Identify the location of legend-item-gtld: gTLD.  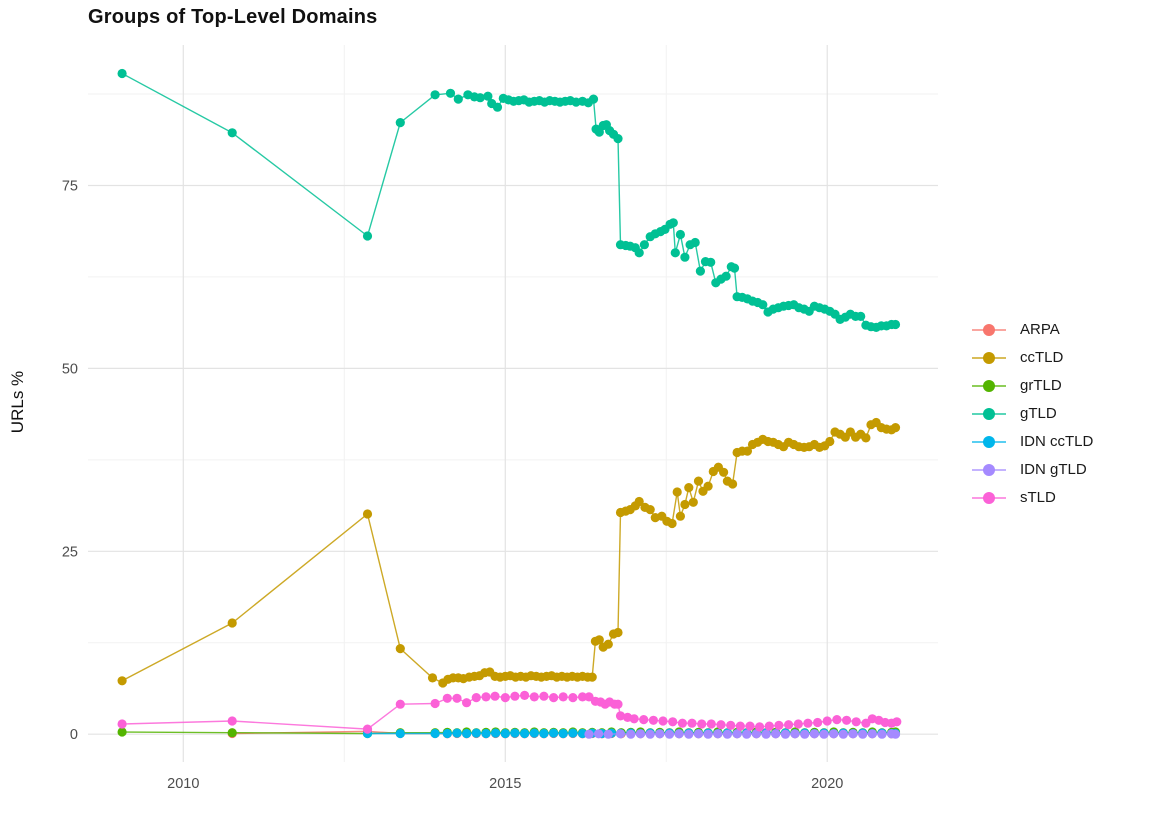
(1032, 413).